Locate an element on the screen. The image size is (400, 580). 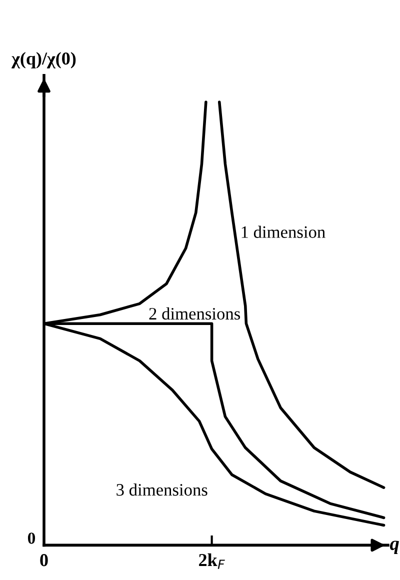
x-tick-label: 2k$_{F}$ is located at coordinates (212, 561).